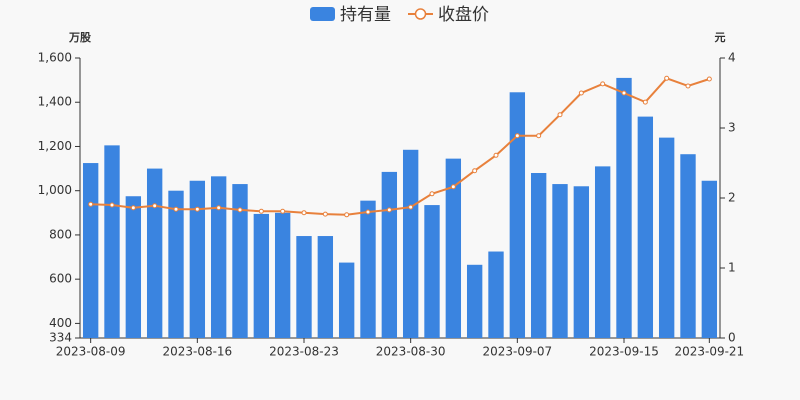 This screenshot has height=400, width=800. What do you see at coordinates (517, 352) in the screenshot?
I see `x-tick-label: 2023-09-07` at bounding box center [517, 352].